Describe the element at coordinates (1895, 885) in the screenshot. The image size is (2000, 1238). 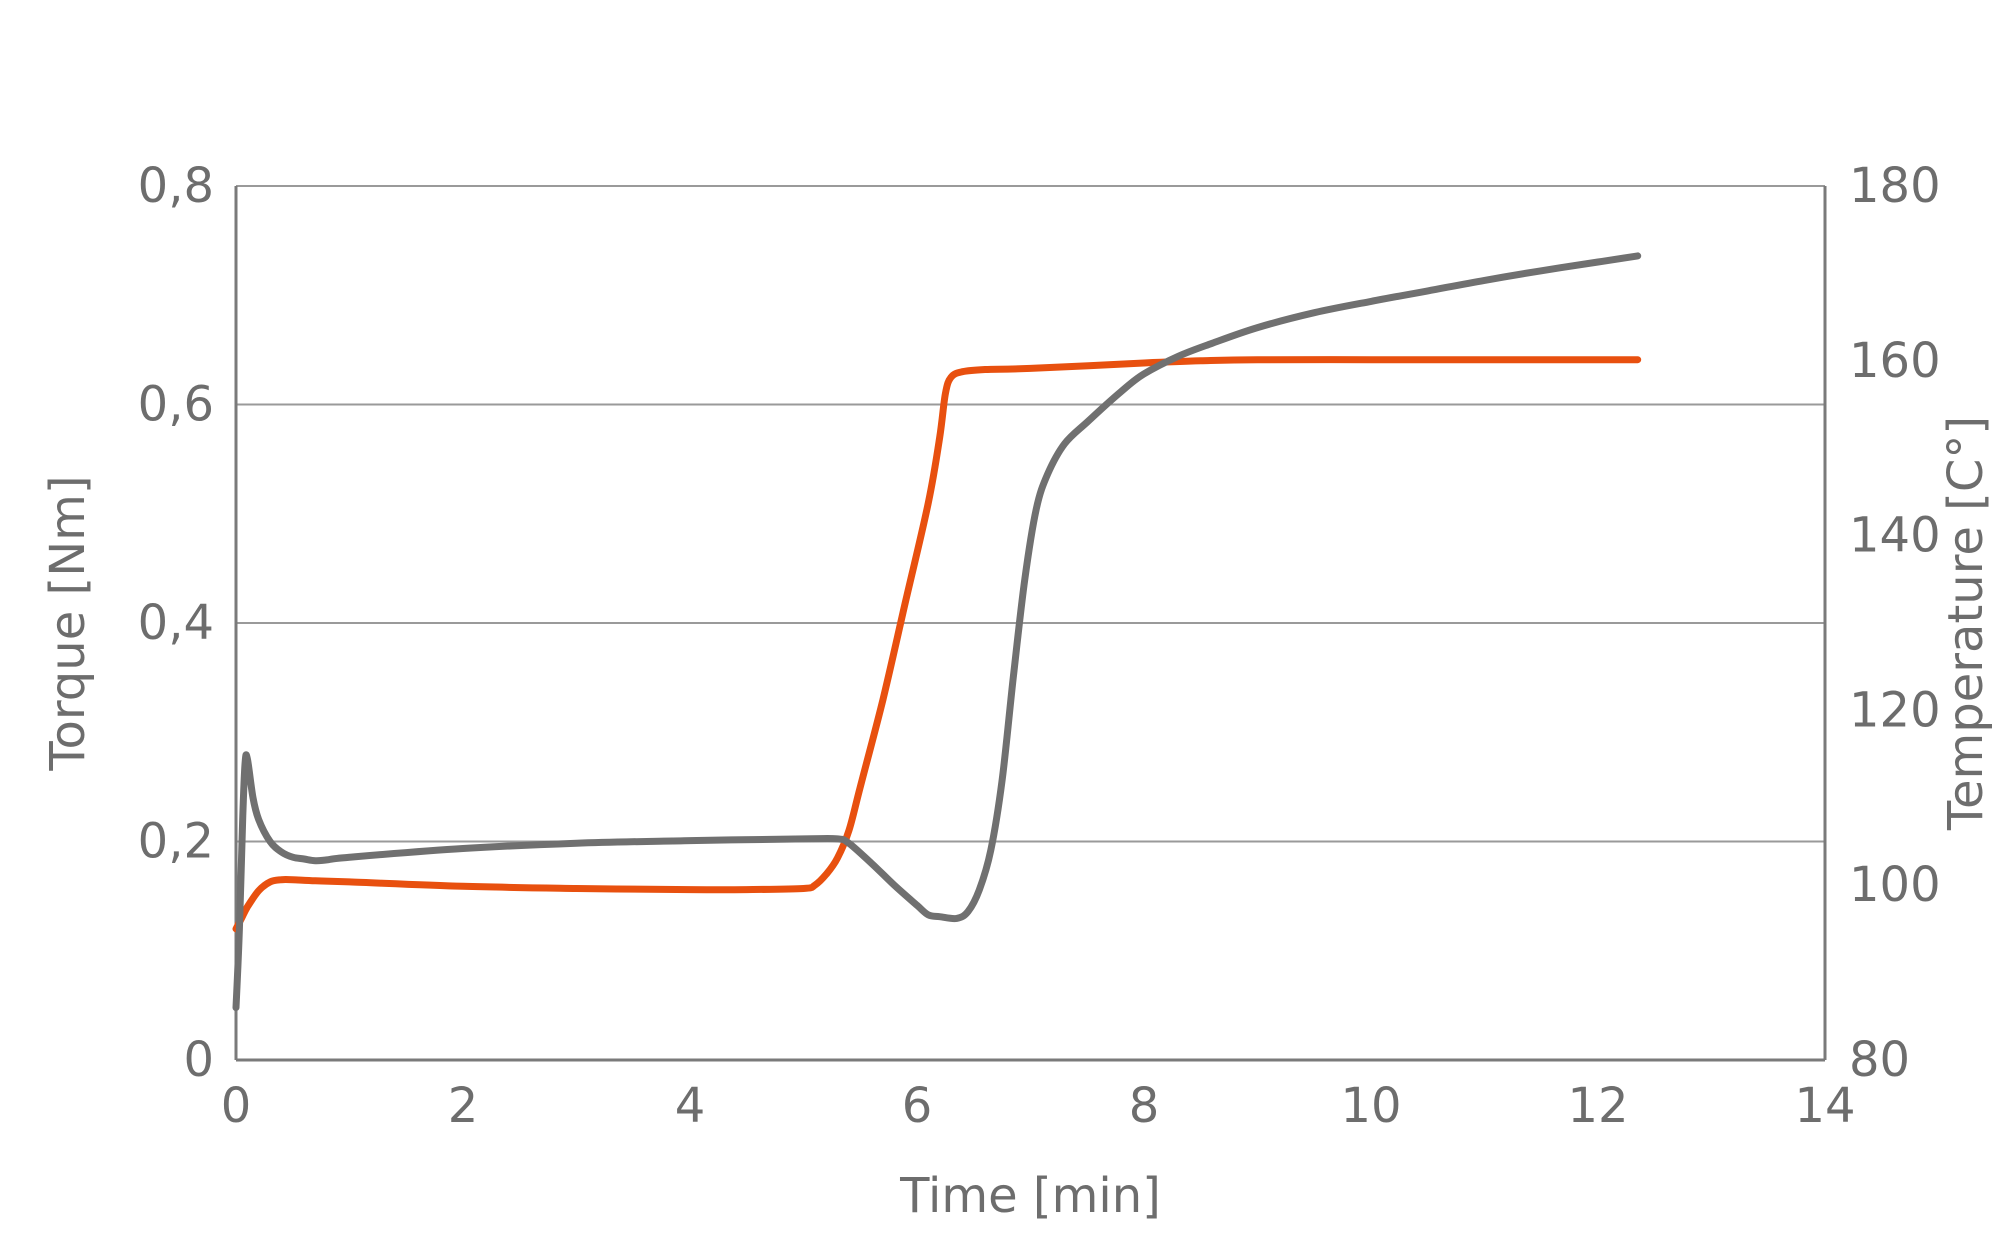
I see `y-right-tick-label: 100` at that location.